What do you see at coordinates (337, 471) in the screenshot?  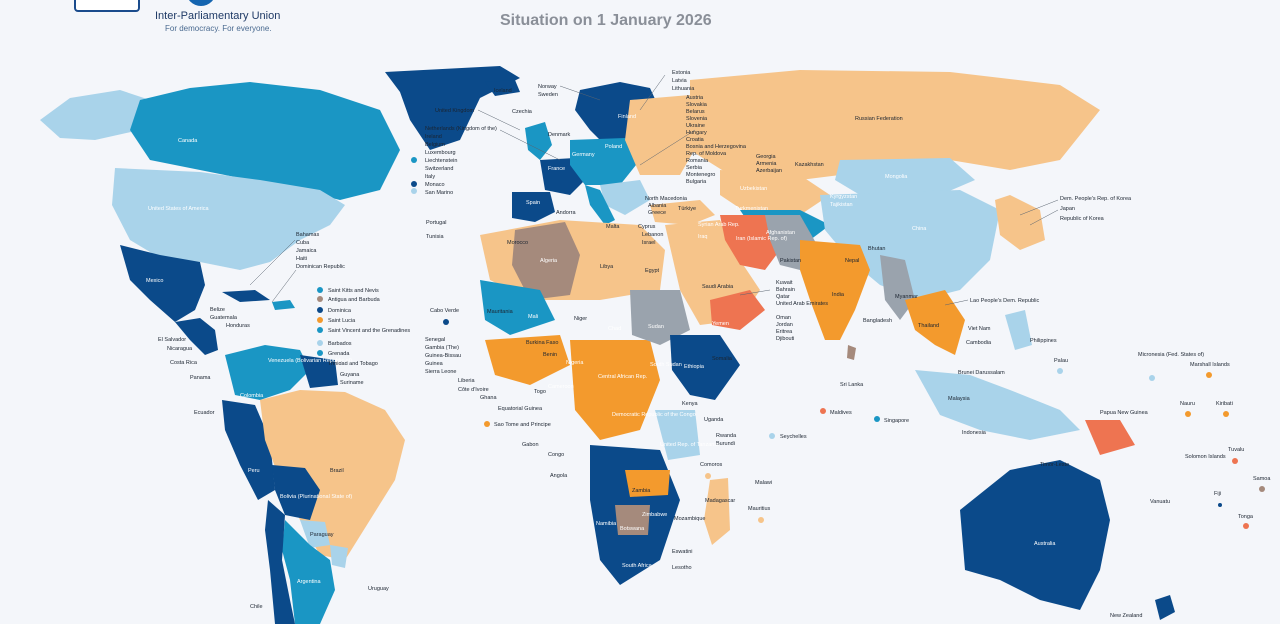 I see `label-brazil: Brazil` at bounding box center [337, 471].